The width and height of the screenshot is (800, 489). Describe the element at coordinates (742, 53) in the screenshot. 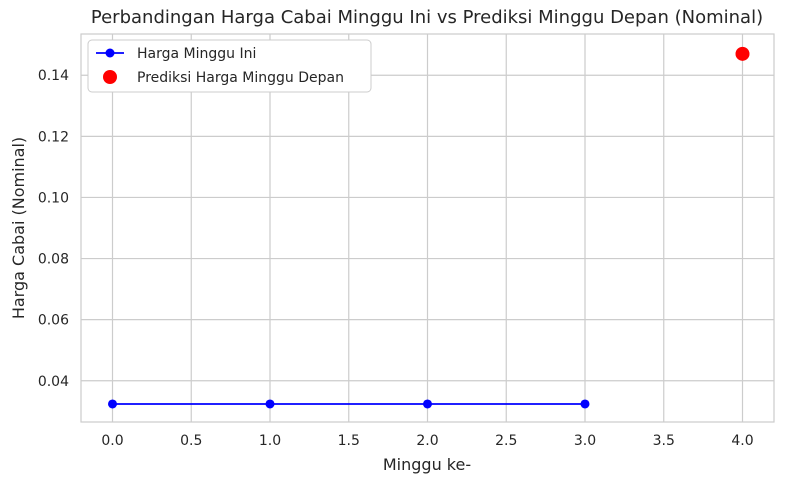

I see `data-point-prediksi-harga` at that location.